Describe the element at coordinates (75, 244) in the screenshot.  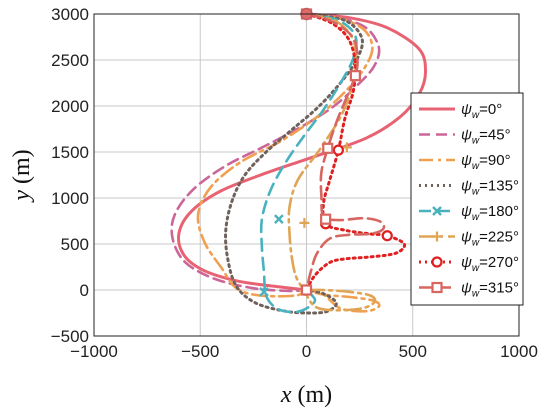
I see `y-tick-label: 500` at that location.